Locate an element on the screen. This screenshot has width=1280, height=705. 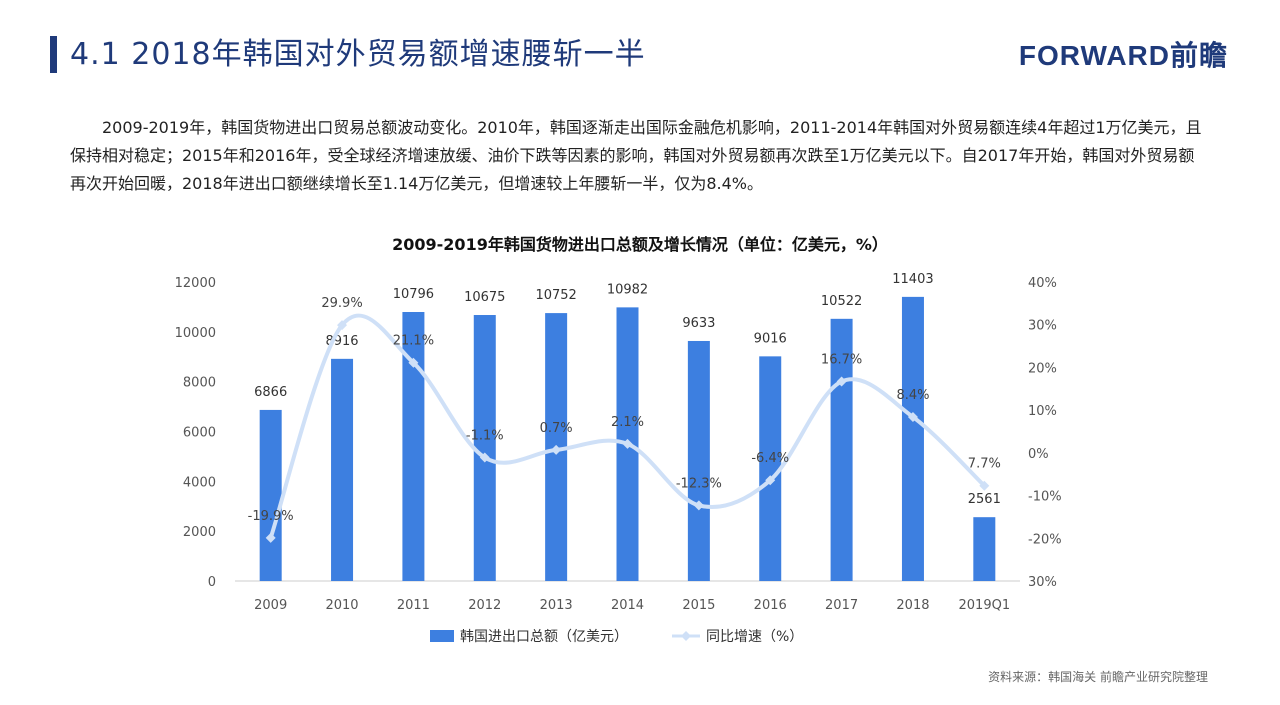
growth-value-label: 2.1% is located at coordinates (627, 422).